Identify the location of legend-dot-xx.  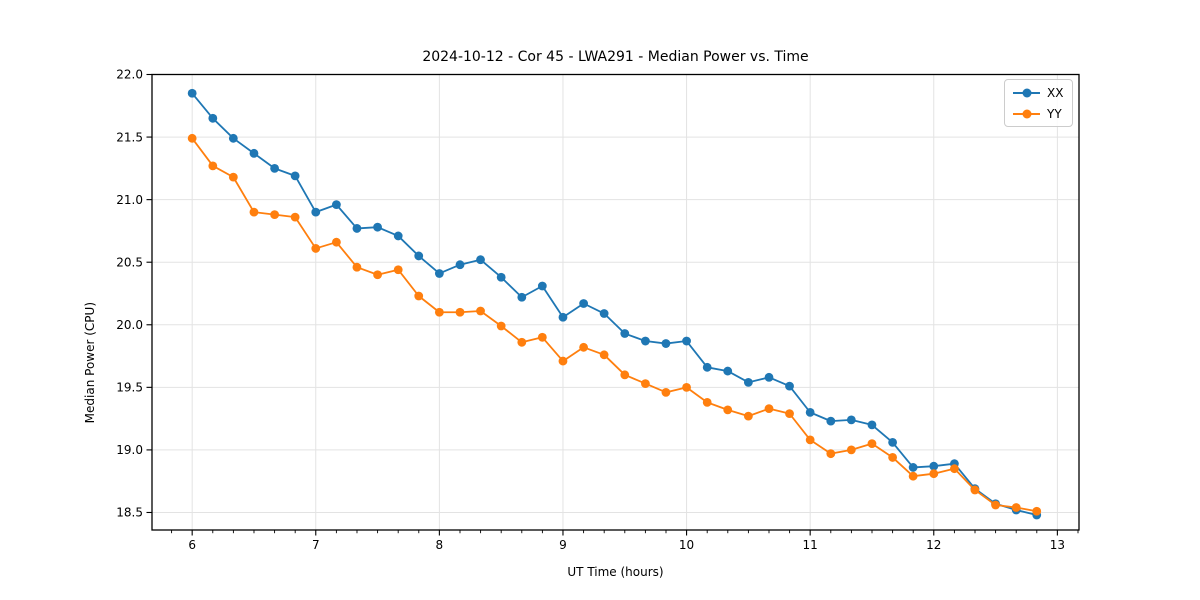
(1026, 92).